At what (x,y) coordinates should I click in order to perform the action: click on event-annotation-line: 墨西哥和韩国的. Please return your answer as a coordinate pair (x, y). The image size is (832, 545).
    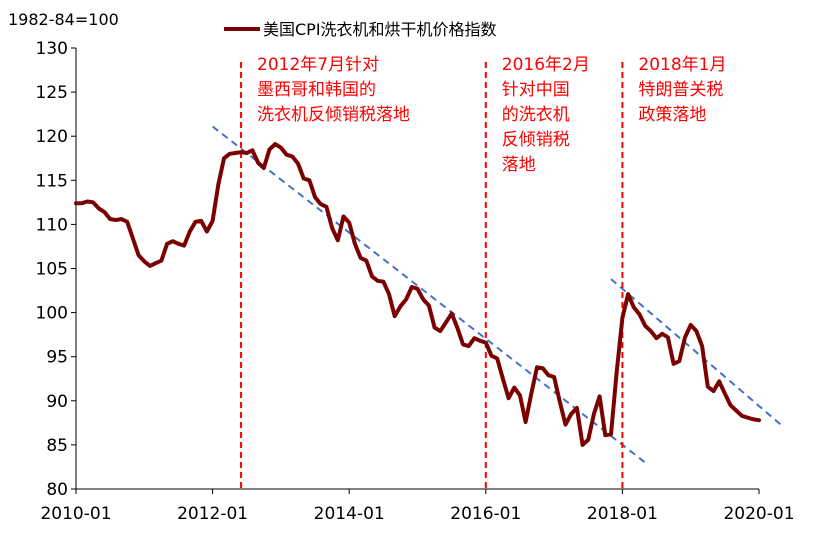
    Looking at the image, I should click on (316, 90).